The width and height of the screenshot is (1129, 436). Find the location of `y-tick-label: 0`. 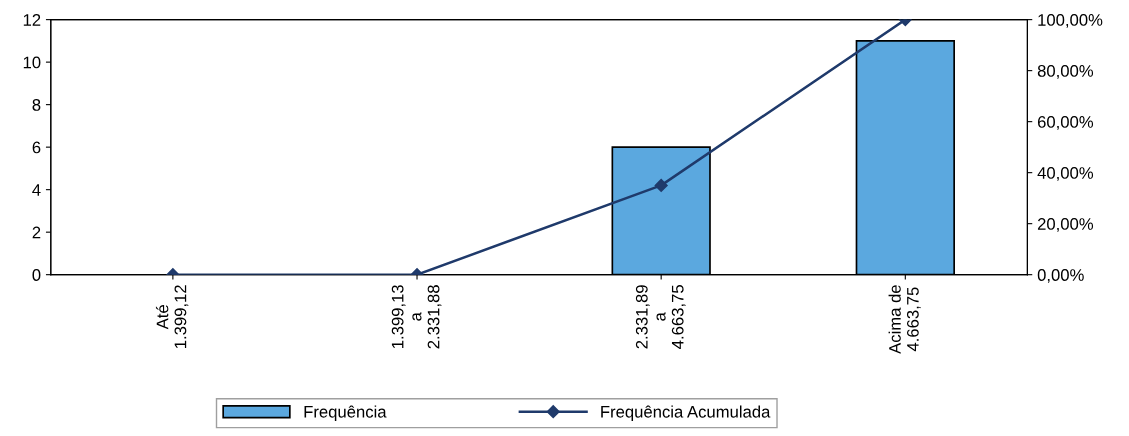

y-tick-label: 0 is located at coordinates (36, 275).